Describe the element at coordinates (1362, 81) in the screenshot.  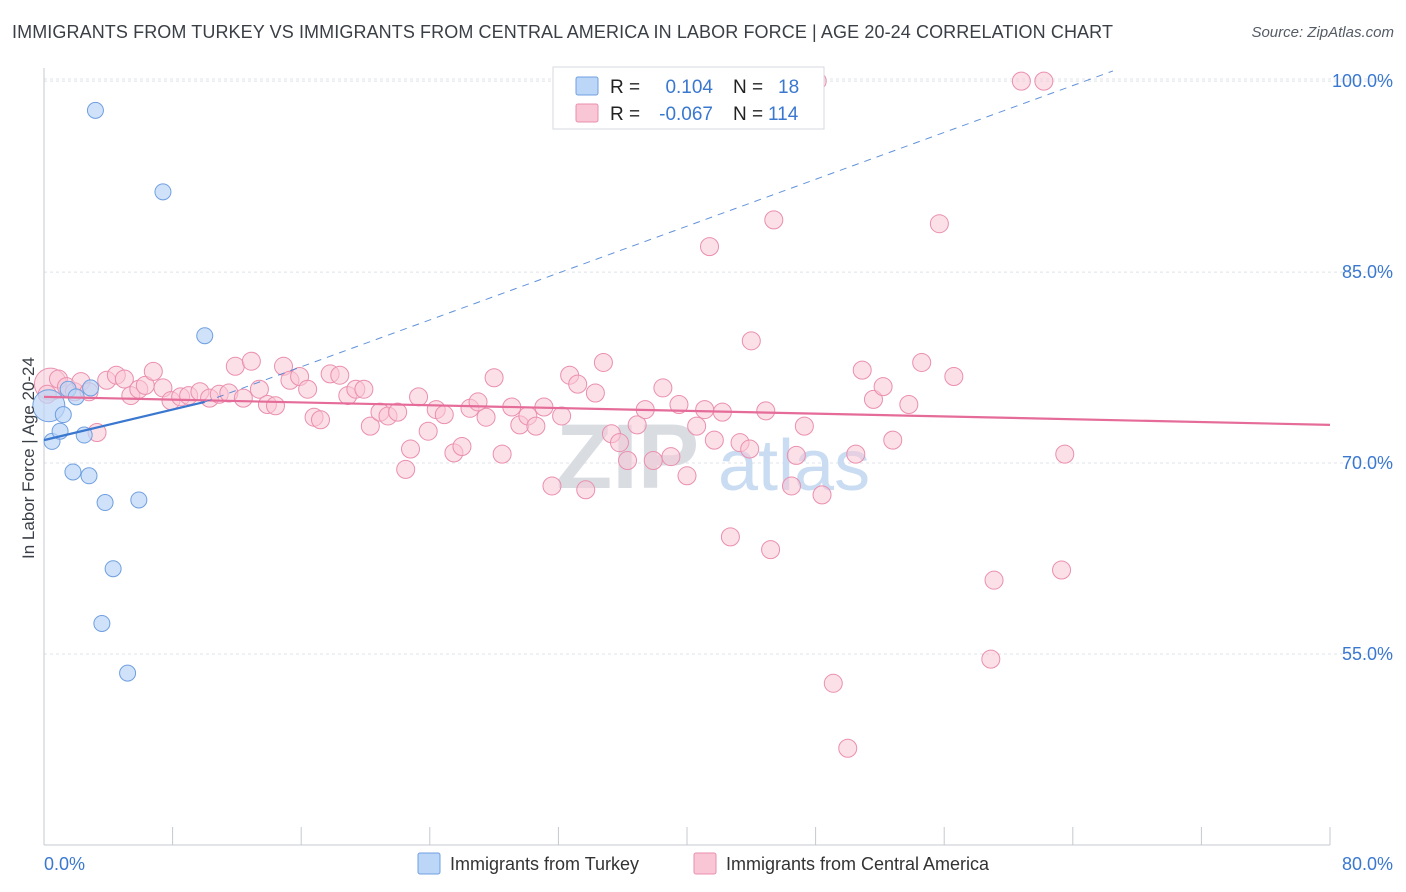
I see `y-tick-label: 100.0%` at that location.